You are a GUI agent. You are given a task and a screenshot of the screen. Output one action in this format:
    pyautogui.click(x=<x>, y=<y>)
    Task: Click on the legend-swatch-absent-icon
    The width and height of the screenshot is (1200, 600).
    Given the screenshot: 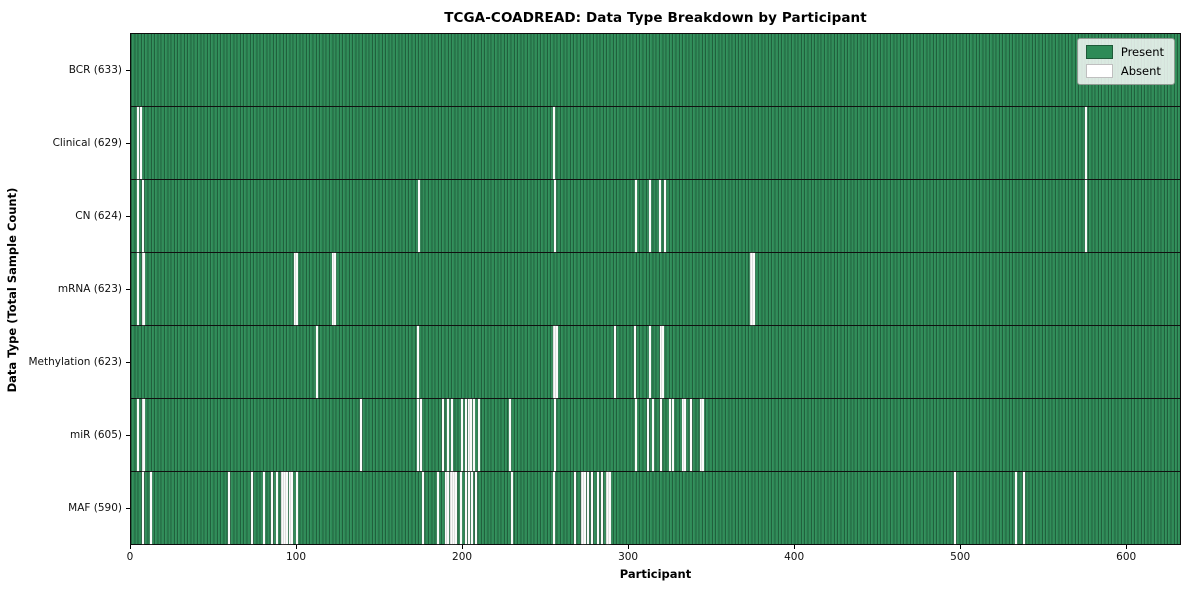 What is the action you would take?
    pyautogui.click(x=1099, y=71)
    